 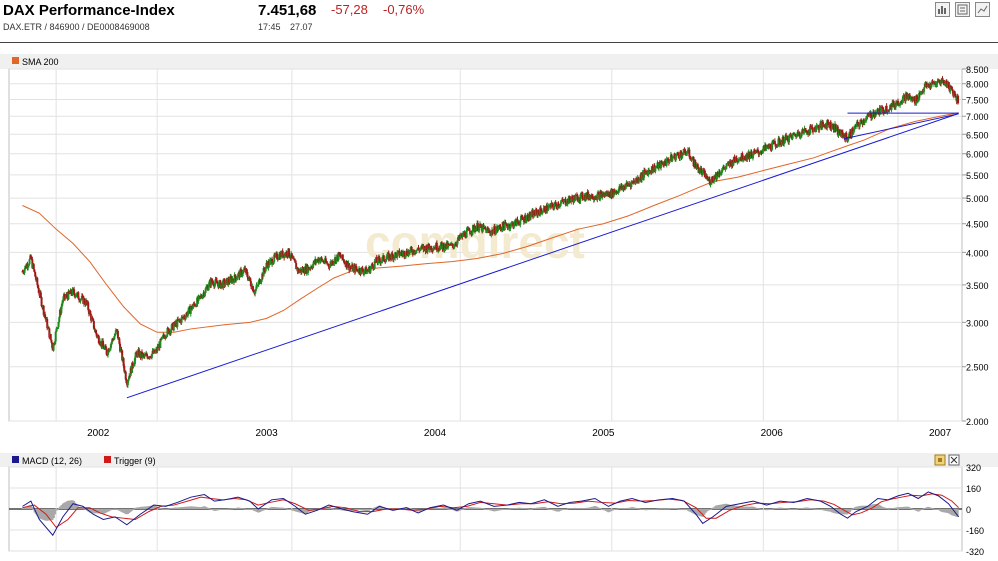 I want to click on news-icon, so click(x=962, y=9).